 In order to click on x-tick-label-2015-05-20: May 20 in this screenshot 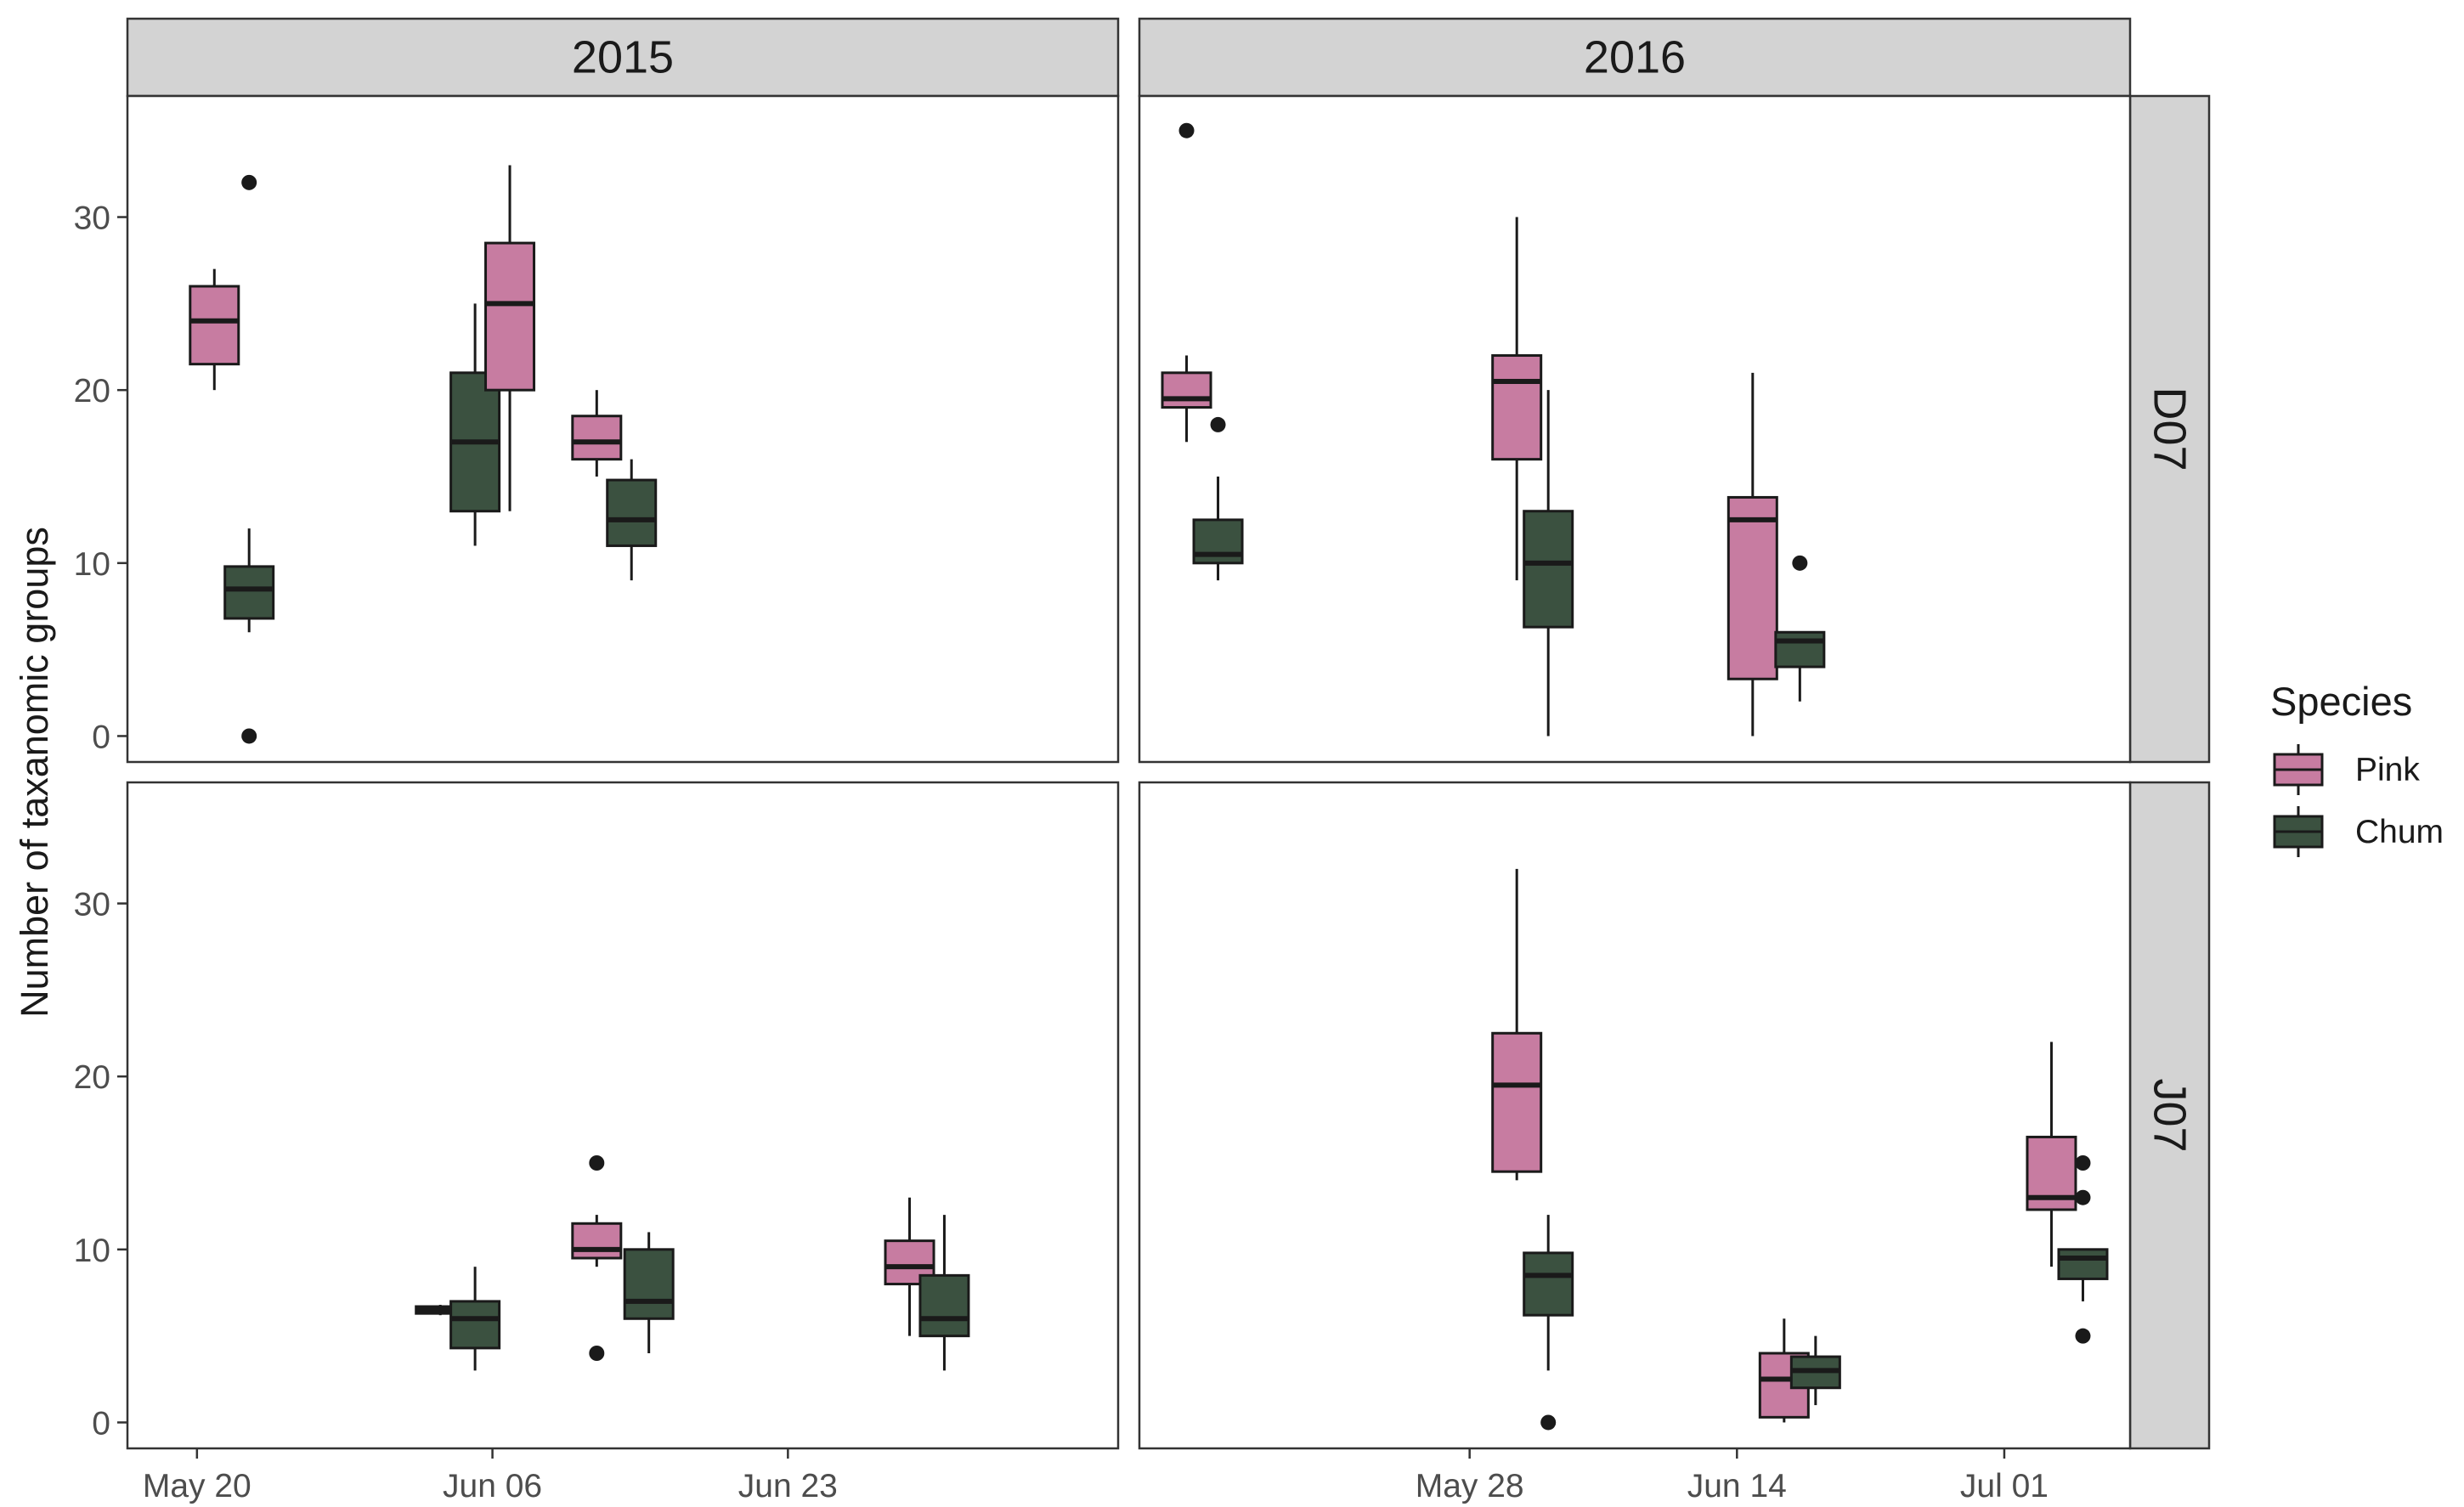, I will do `click(197, 1486)`.